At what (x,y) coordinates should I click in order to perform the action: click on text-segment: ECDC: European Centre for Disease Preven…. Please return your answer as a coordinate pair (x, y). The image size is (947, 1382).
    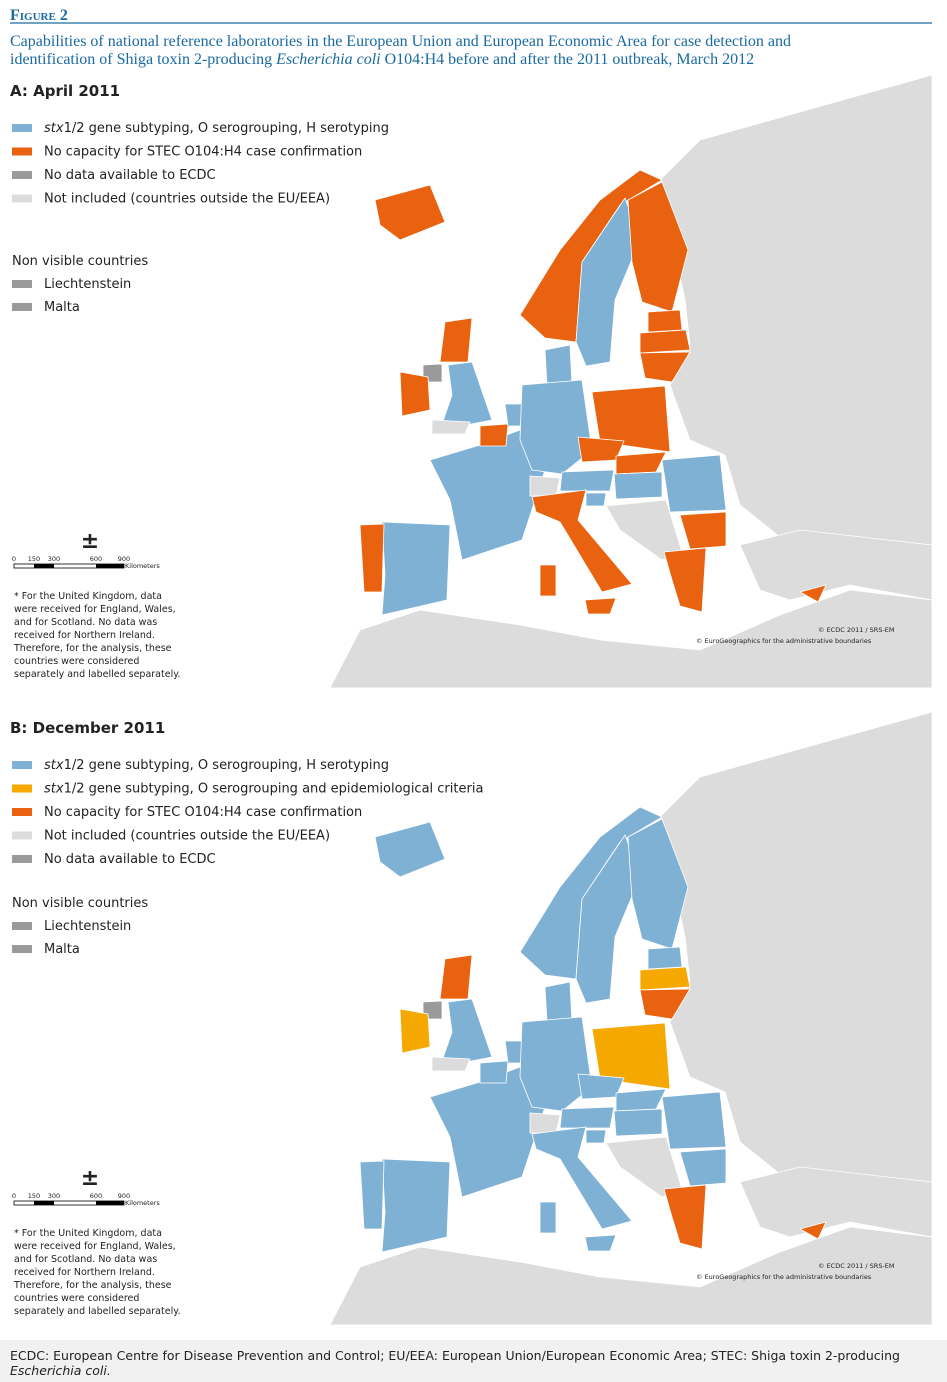
    Looking at the image, I should click on (455, 1355).